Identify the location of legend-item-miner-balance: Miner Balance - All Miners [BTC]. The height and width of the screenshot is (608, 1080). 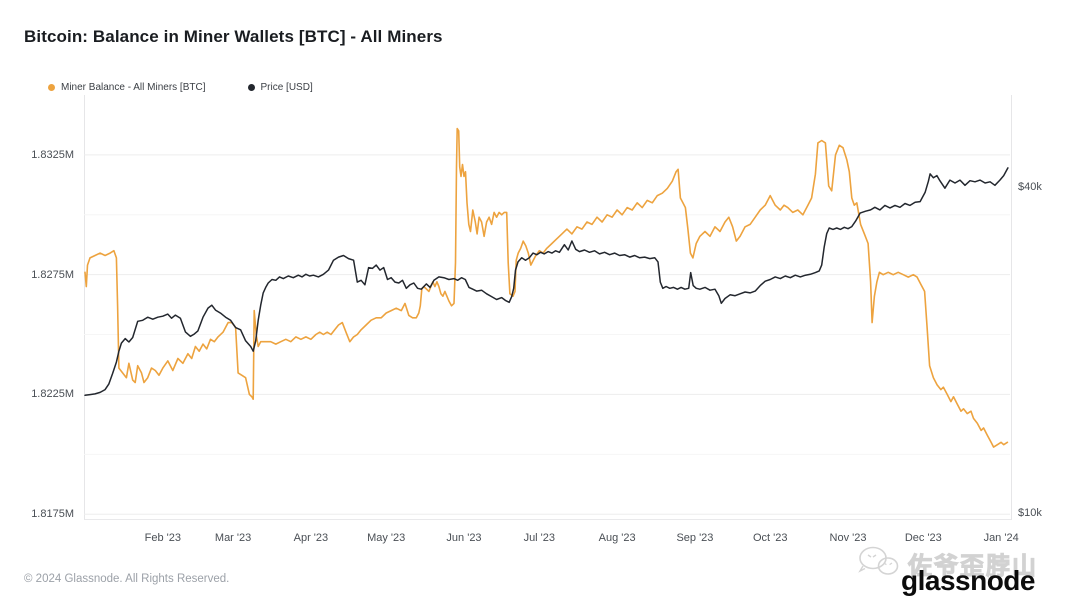
(127, 87).